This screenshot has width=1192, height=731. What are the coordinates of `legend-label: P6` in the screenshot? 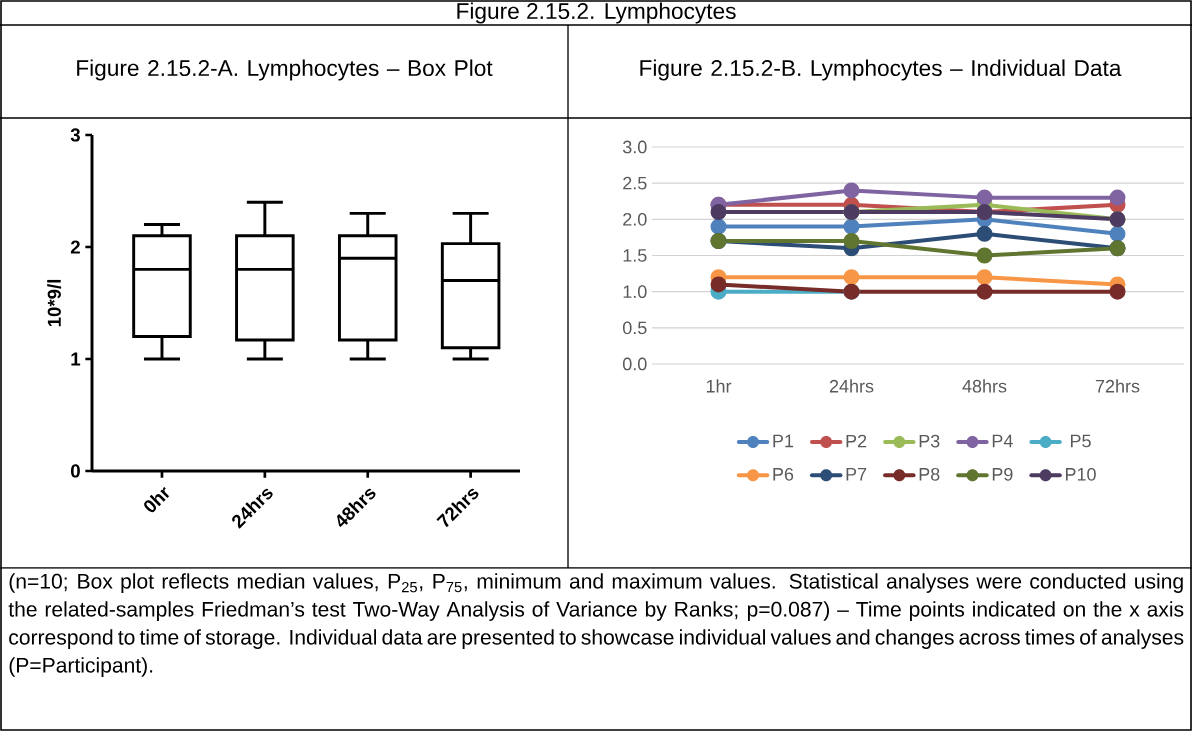 It's located at (783, 474).